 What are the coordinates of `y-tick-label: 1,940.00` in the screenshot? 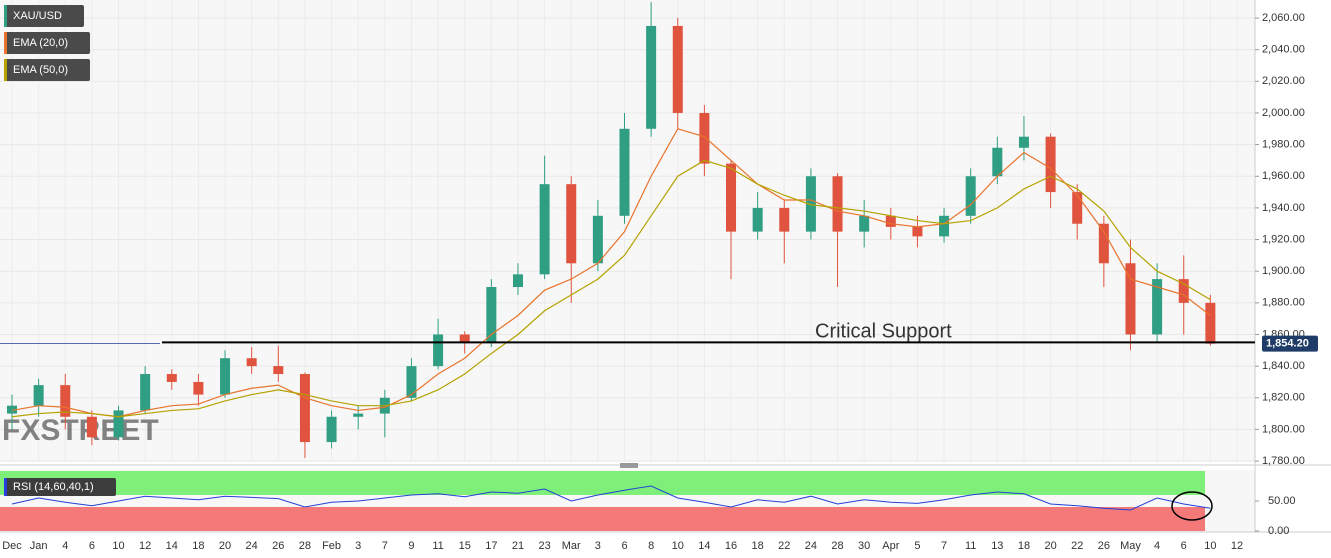 It's located at (1283, 208).